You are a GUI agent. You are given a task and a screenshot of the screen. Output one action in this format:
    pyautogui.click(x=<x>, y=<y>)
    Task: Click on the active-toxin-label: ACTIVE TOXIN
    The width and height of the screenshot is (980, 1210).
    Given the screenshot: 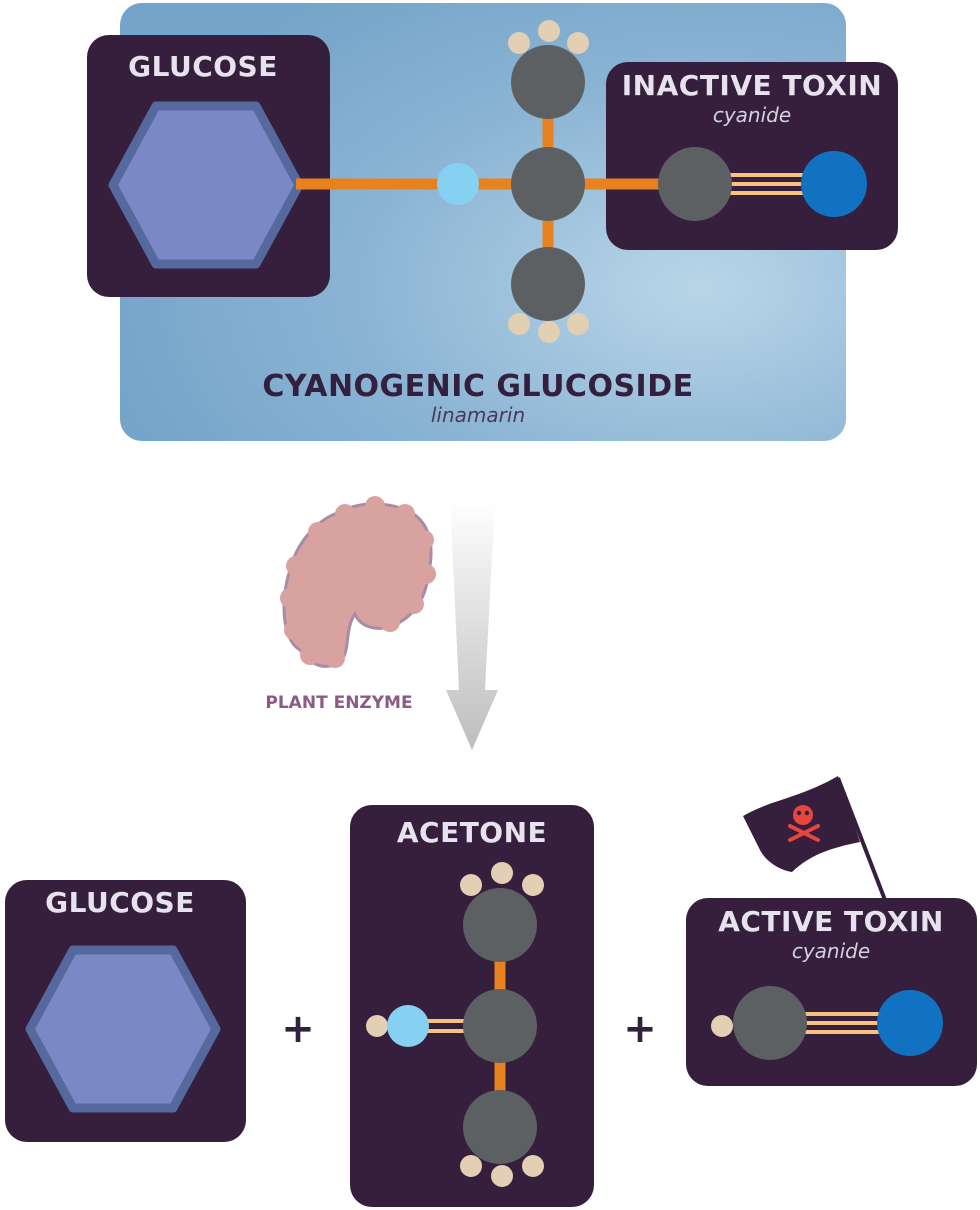 What is the action you would take?
    pyautogui.click(x=831, y=921)
    